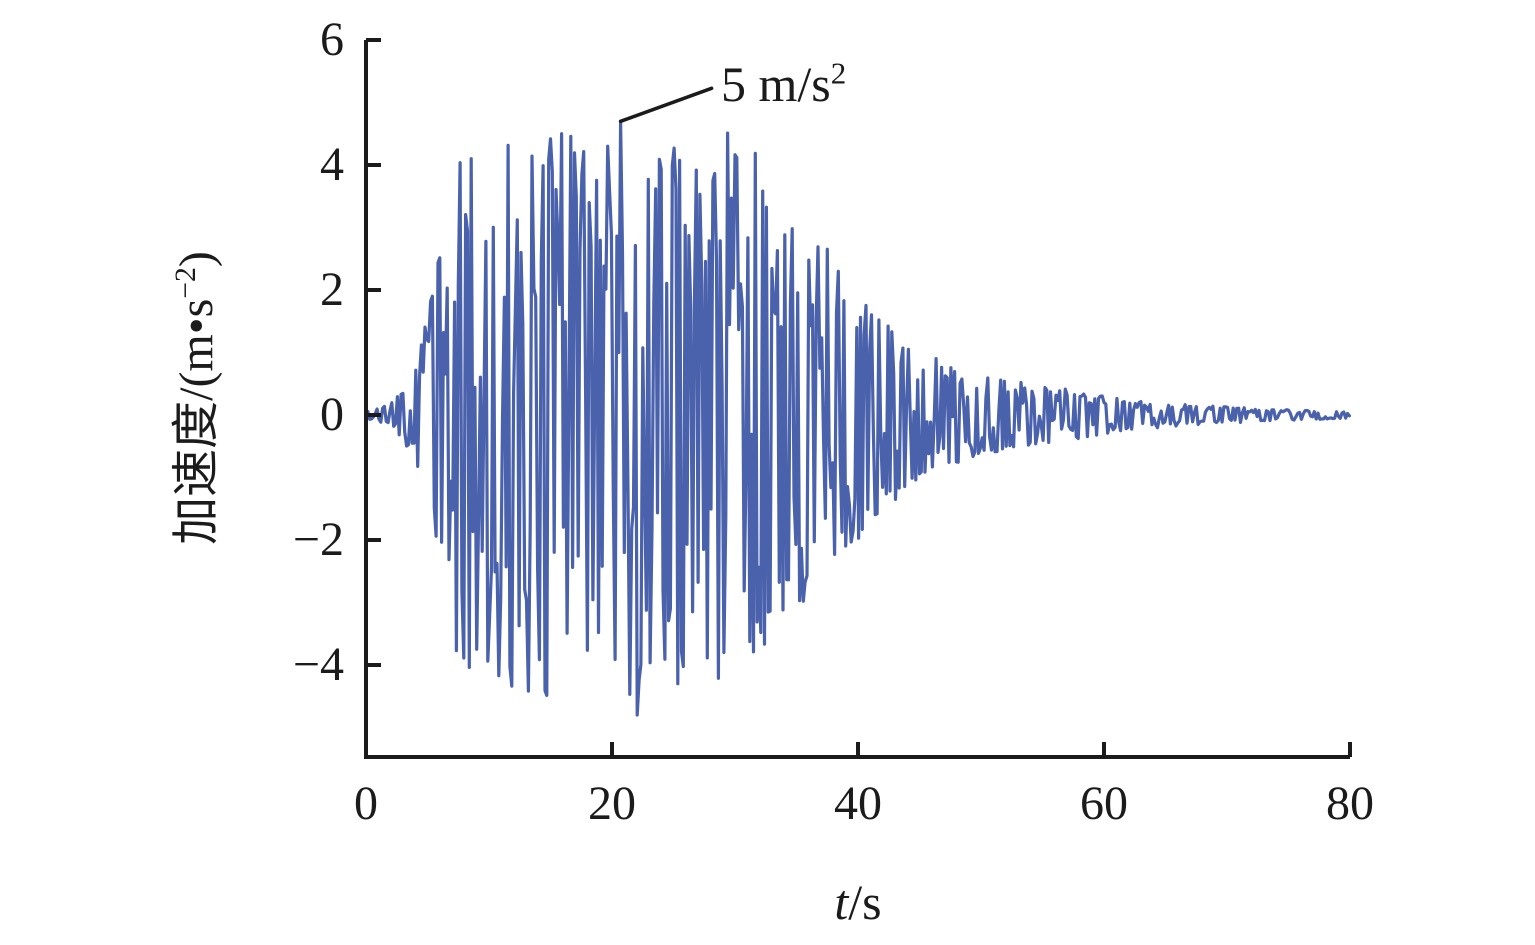 Image resolution: width=1535 pixels, height=945 pixels. What do you see at coordinates (318, 539) in the screenshot?
I see `y-tick-label: −2` at bounding box center [318, 539].